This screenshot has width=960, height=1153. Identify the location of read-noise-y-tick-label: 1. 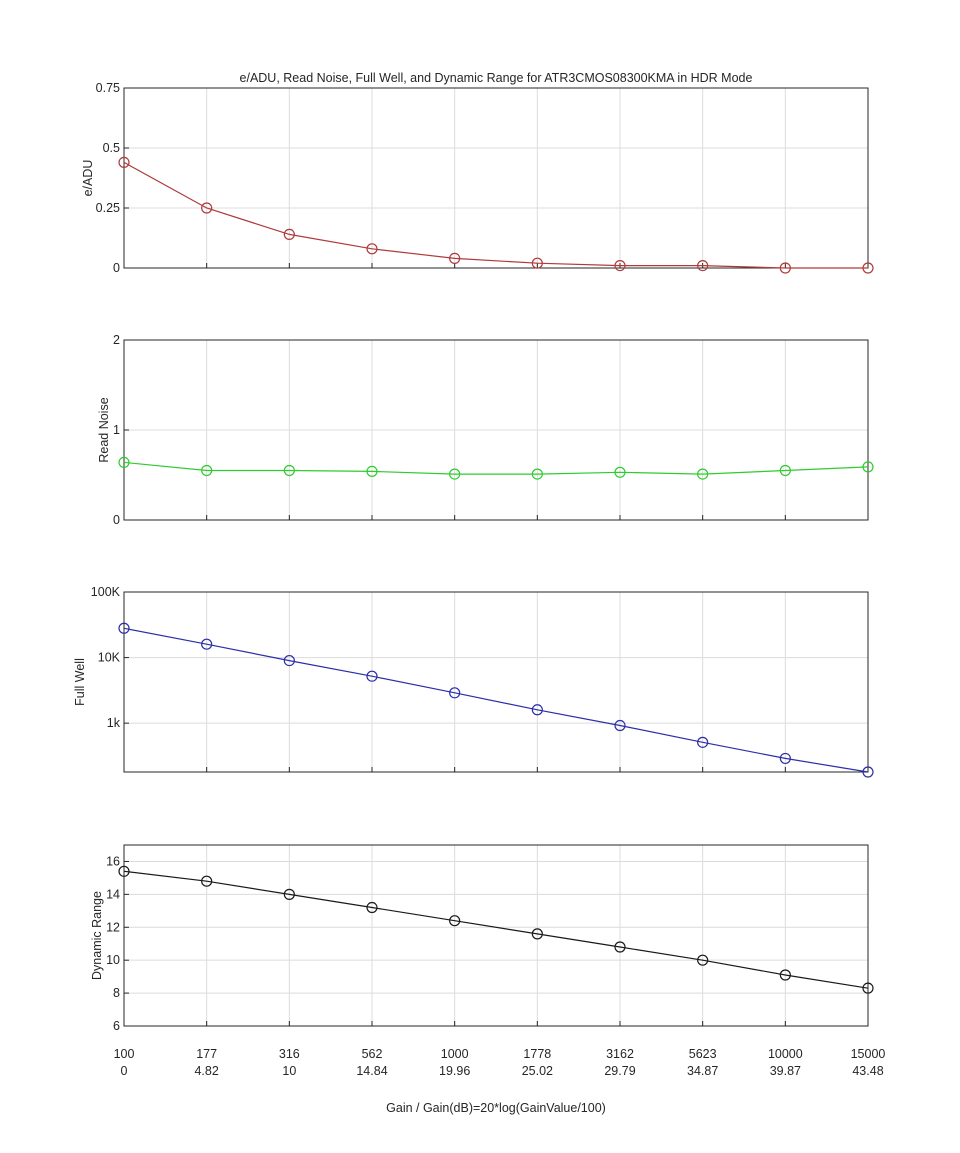
(116, 430).